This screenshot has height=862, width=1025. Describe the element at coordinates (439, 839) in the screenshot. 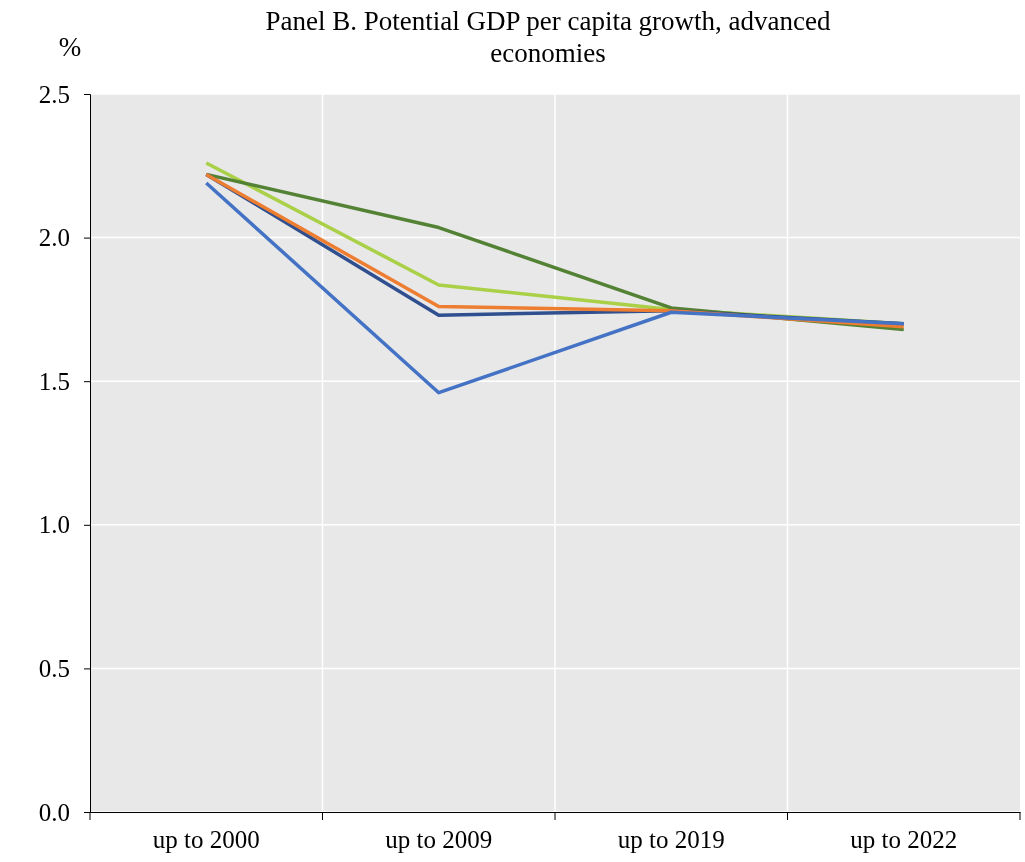

I see `x-tick-label: up to 2009` at that location.